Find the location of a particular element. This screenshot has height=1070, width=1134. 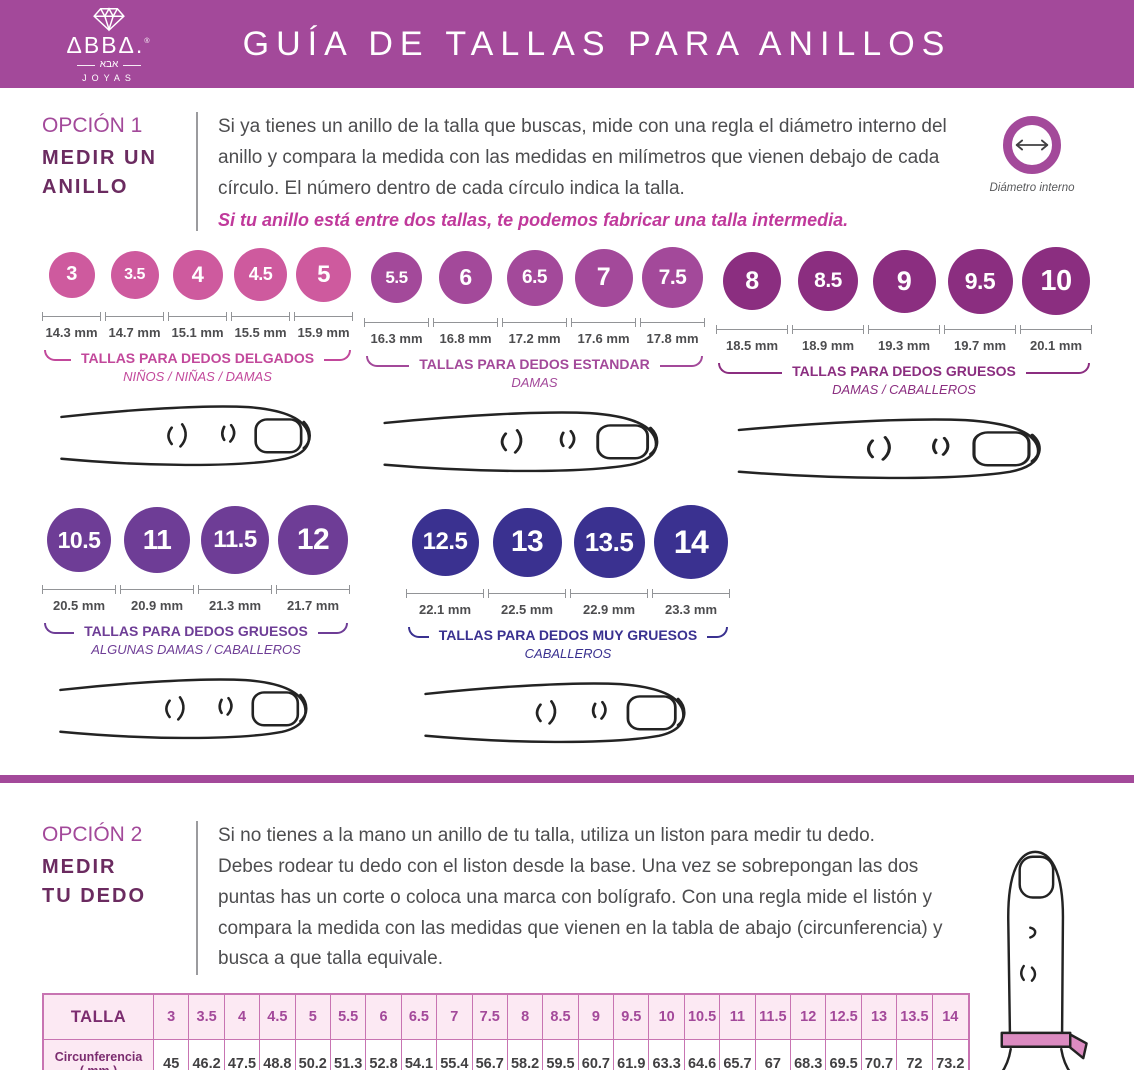

diameter-value: 17.8 mm is located at coordinates (672, 339).